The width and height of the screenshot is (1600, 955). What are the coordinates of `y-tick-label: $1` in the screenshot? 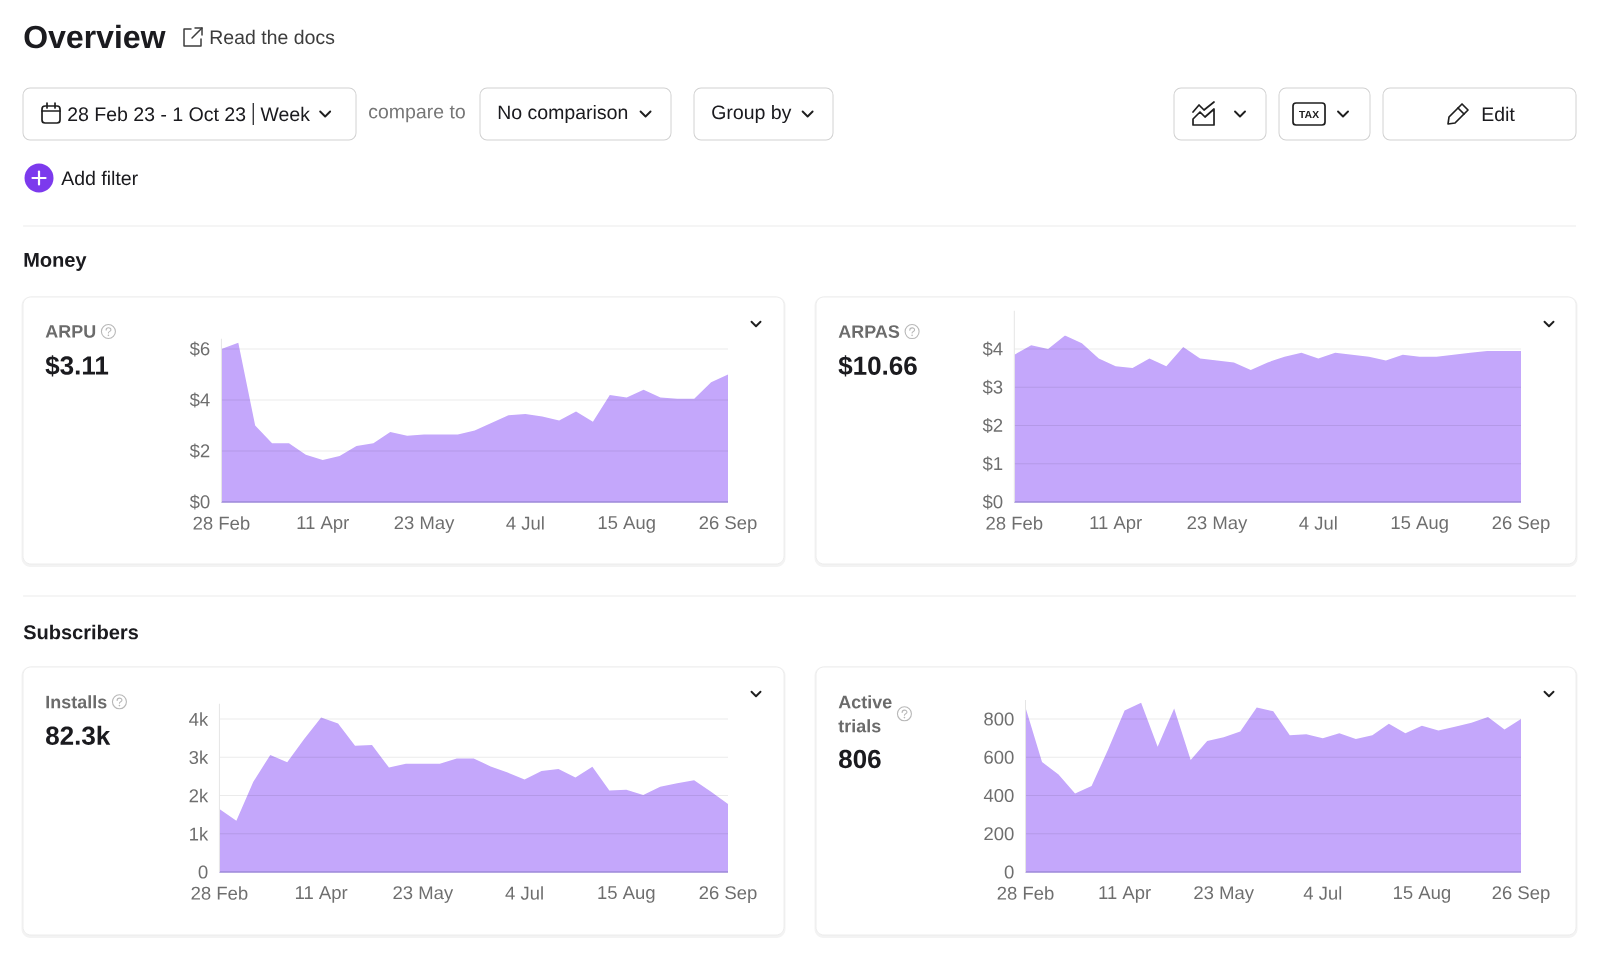 It's located at (992, 464).